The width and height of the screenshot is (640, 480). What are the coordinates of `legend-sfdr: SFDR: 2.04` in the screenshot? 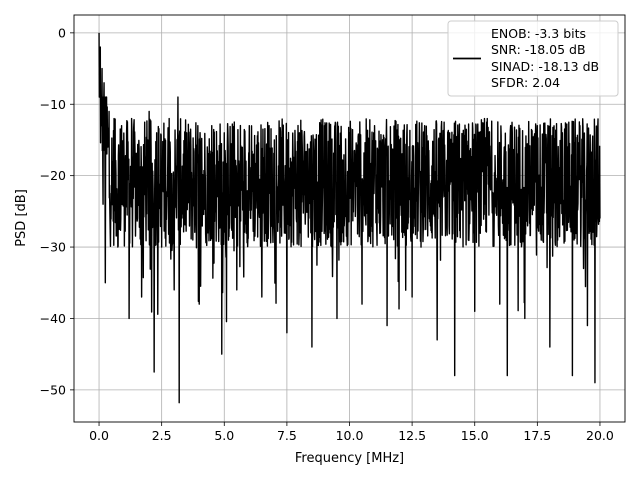 It's located at (525, 82).